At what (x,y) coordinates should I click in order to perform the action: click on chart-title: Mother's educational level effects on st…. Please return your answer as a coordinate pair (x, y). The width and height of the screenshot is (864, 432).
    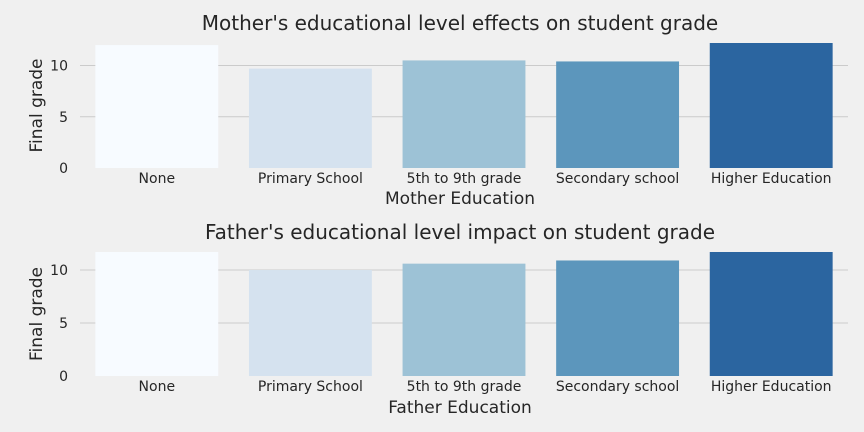
    Looking at the image, I should click on (460, 23).